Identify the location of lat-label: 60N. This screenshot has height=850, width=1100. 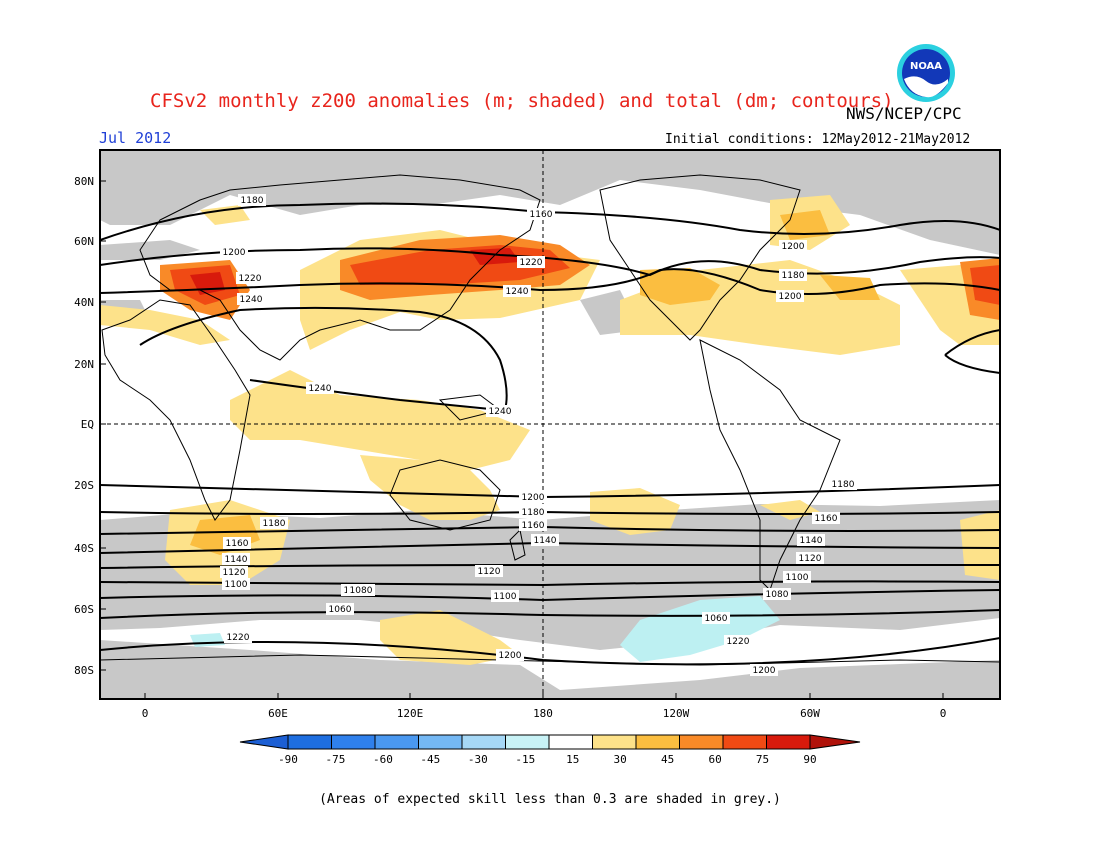
(84, 241).